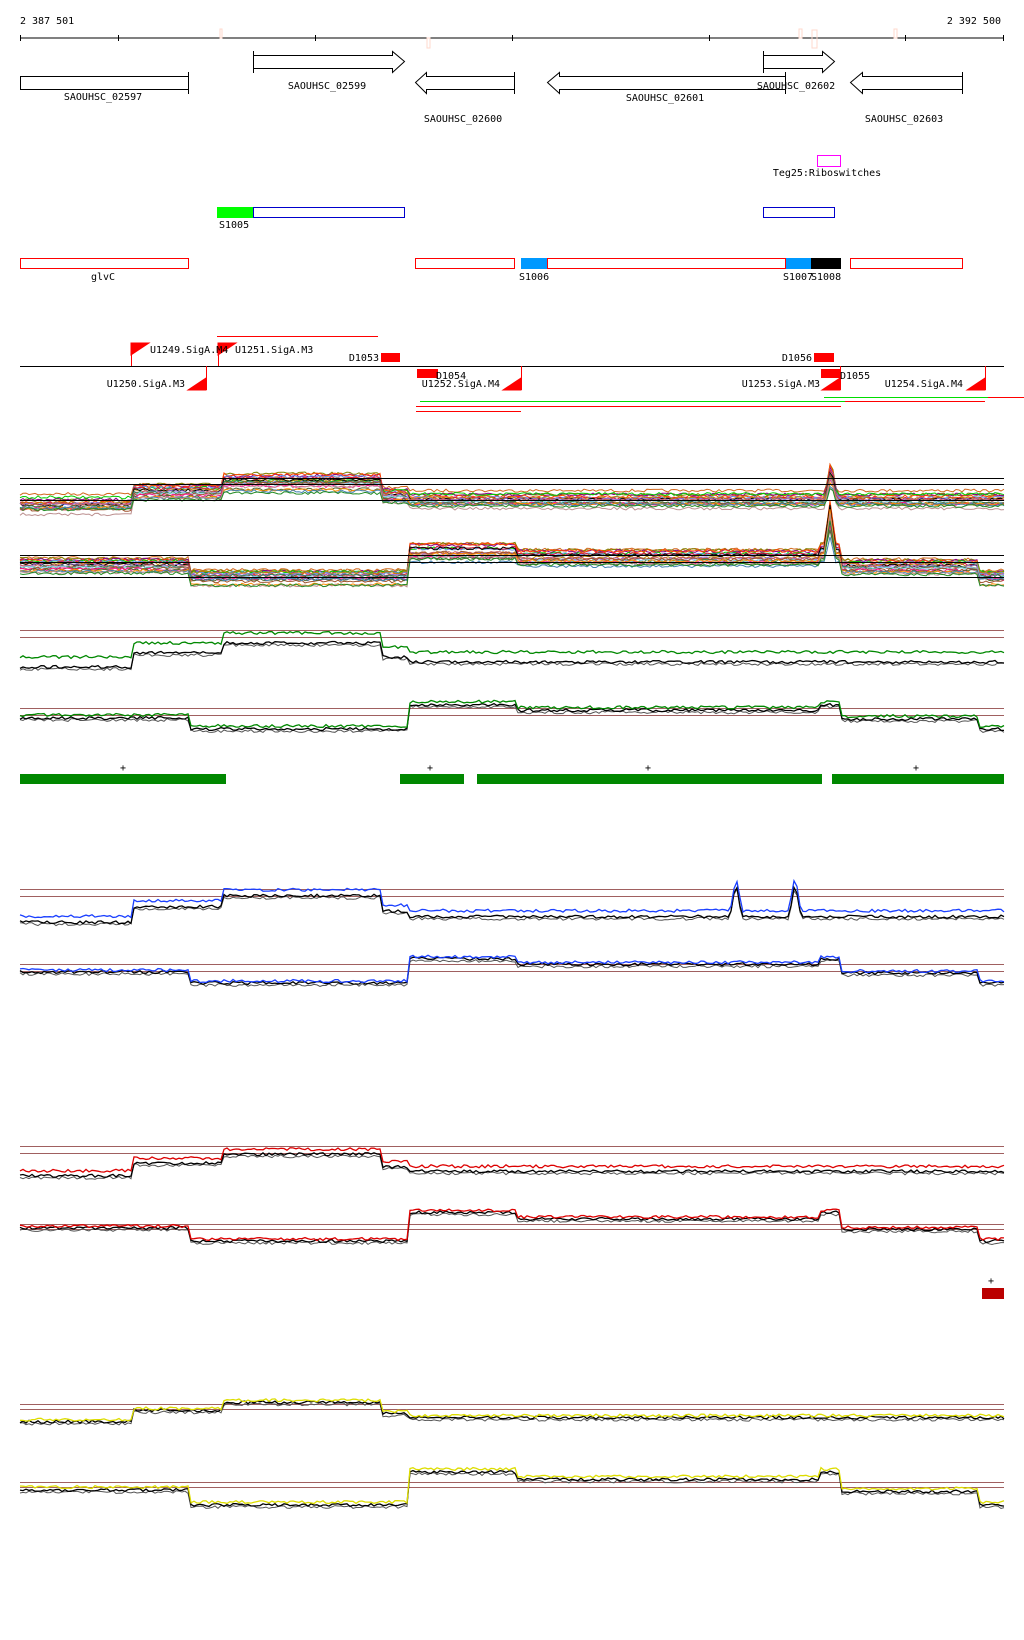 The height and width of the screenshot is (1640, 1024). I want to click on terminator-D1056, so click(824, 357).